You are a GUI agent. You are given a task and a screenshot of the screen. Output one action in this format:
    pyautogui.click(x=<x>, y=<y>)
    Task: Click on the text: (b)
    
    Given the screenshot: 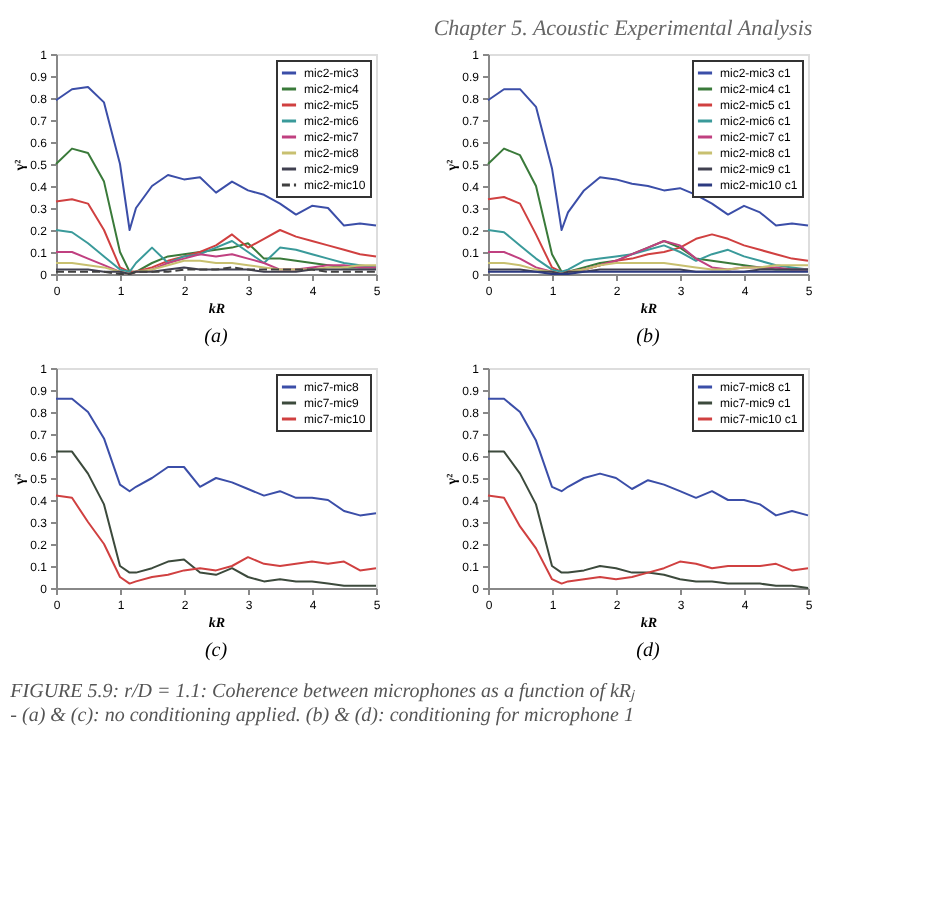 What is the action you would take?
    pyautogui.click(x=648, y=337)
    